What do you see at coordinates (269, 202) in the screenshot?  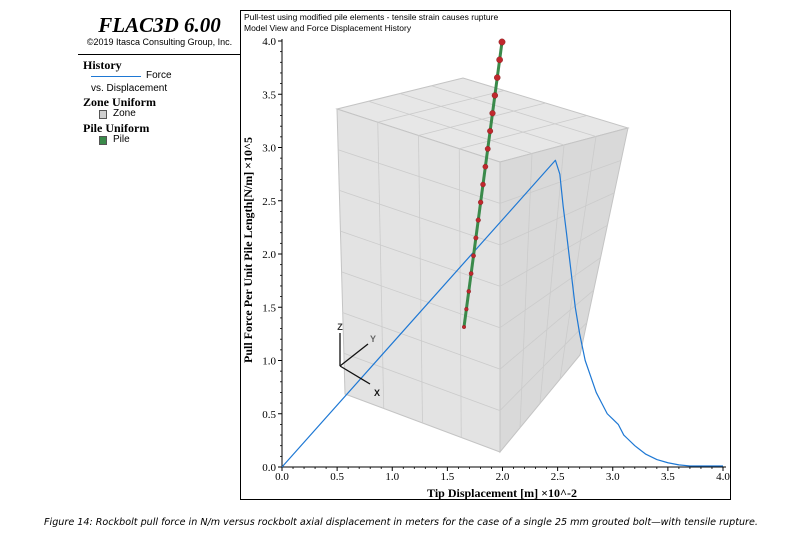 I see `y-tick-label: 2.5` at bounding box center [269, 202].